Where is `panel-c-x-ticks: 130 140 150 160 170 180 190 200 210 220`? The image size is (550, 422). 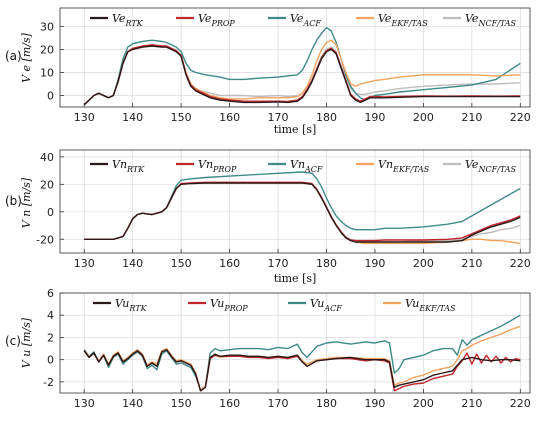 panel-c-x-ticks: 130 140 150 160 170 180 190 200 210 220 is located at coordinates (302, 399).